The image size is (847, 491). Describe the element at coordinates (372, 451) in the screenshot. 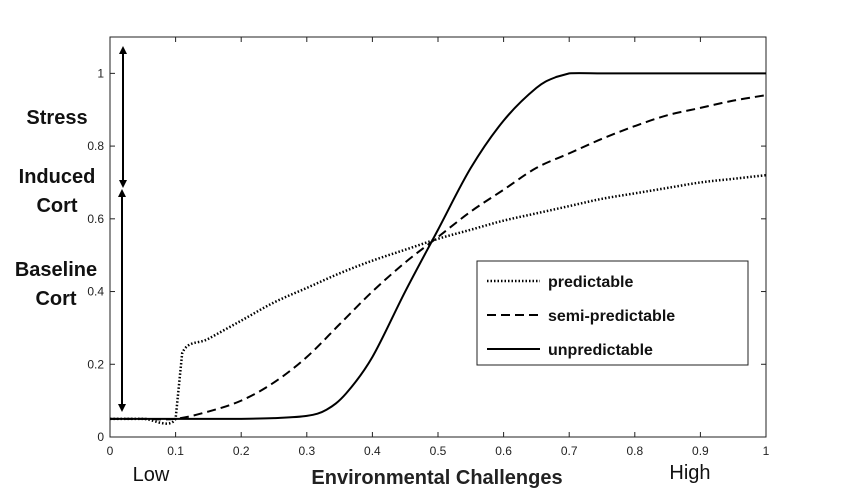

I see `x-tick-label: 0.4` at that location.